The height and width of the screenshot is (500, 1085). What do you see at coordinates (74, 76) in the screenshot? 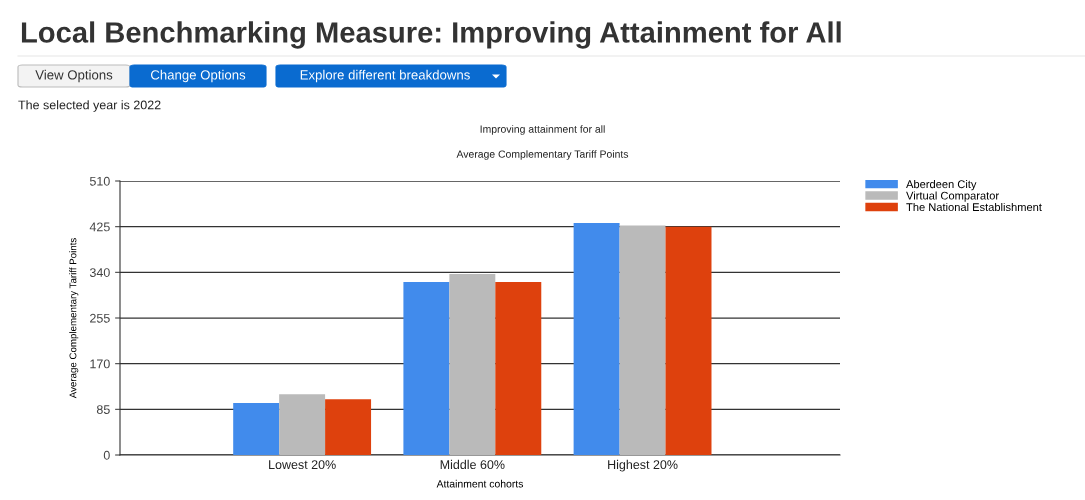
I see `text: View Options` at bounding box center [74, 76].